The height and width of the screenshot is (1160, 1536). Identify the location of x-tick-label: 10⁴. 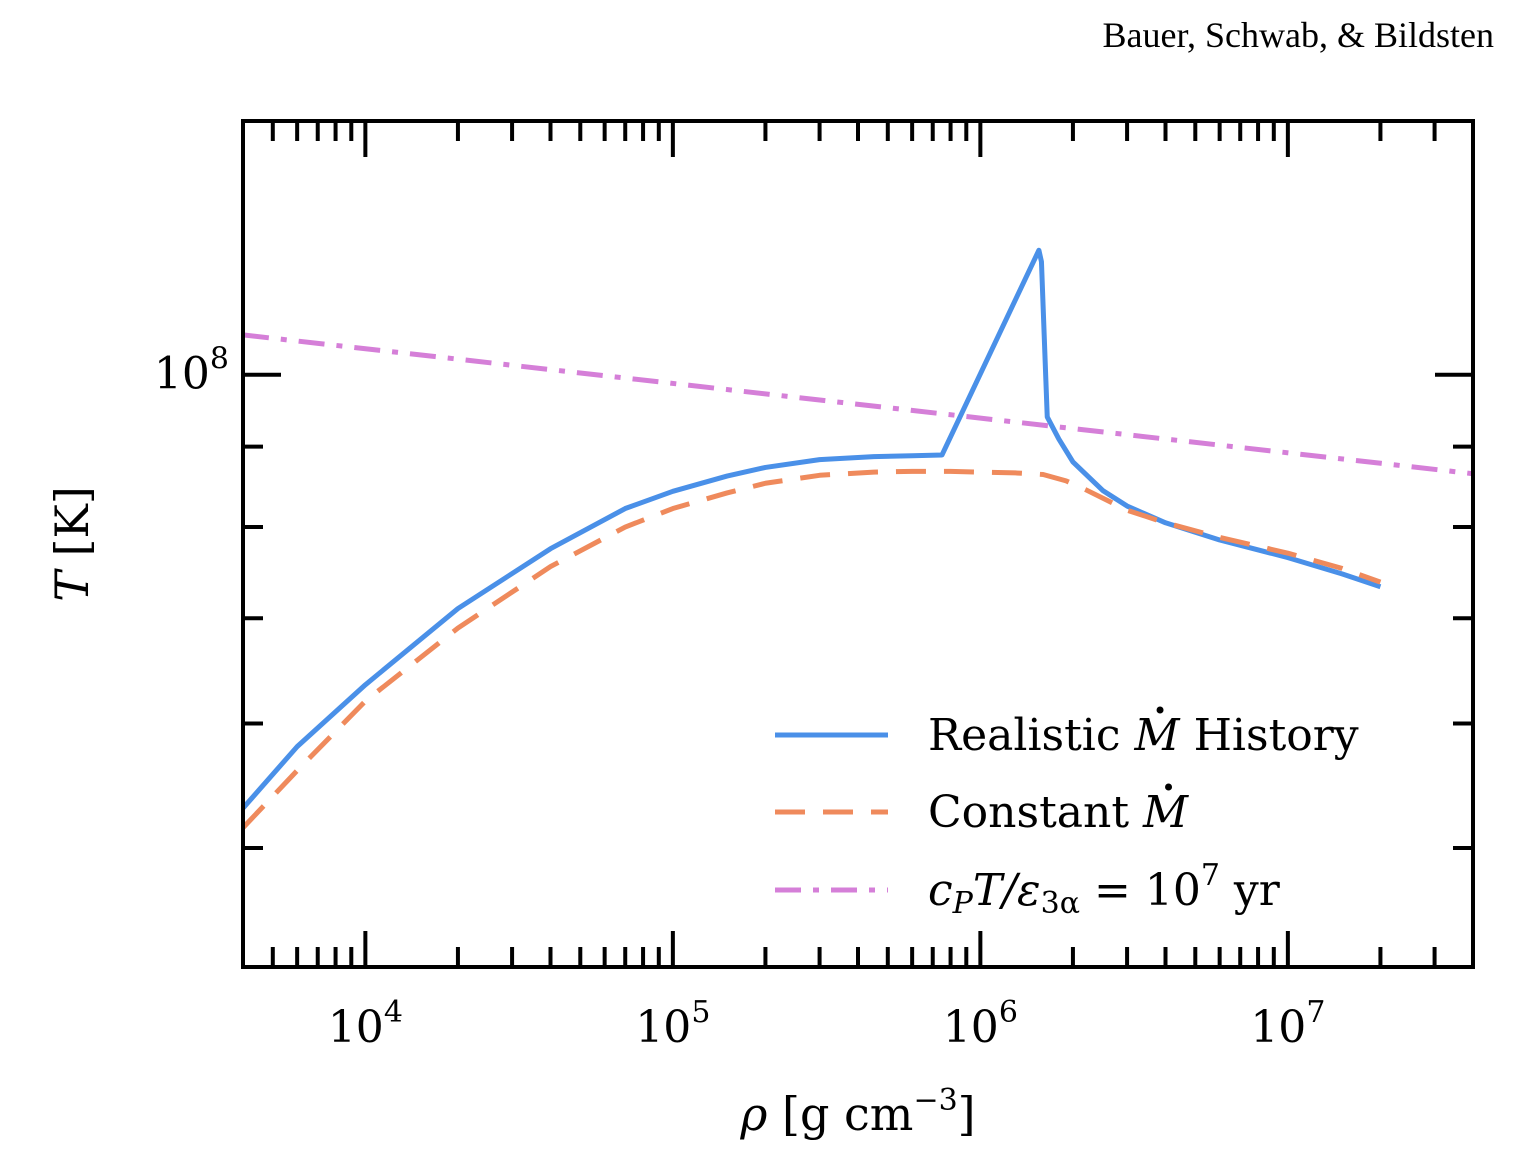
(365, 1024).